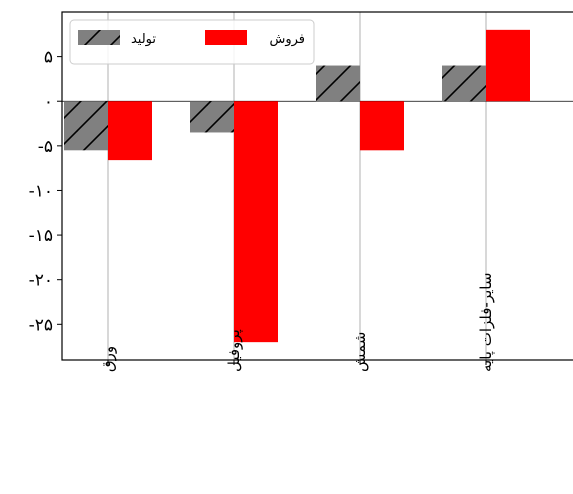  What do you see at coordinates (48, 58) in the screenshot?
I see `y-tick-label: ۵` at bounding box center [48, 58].